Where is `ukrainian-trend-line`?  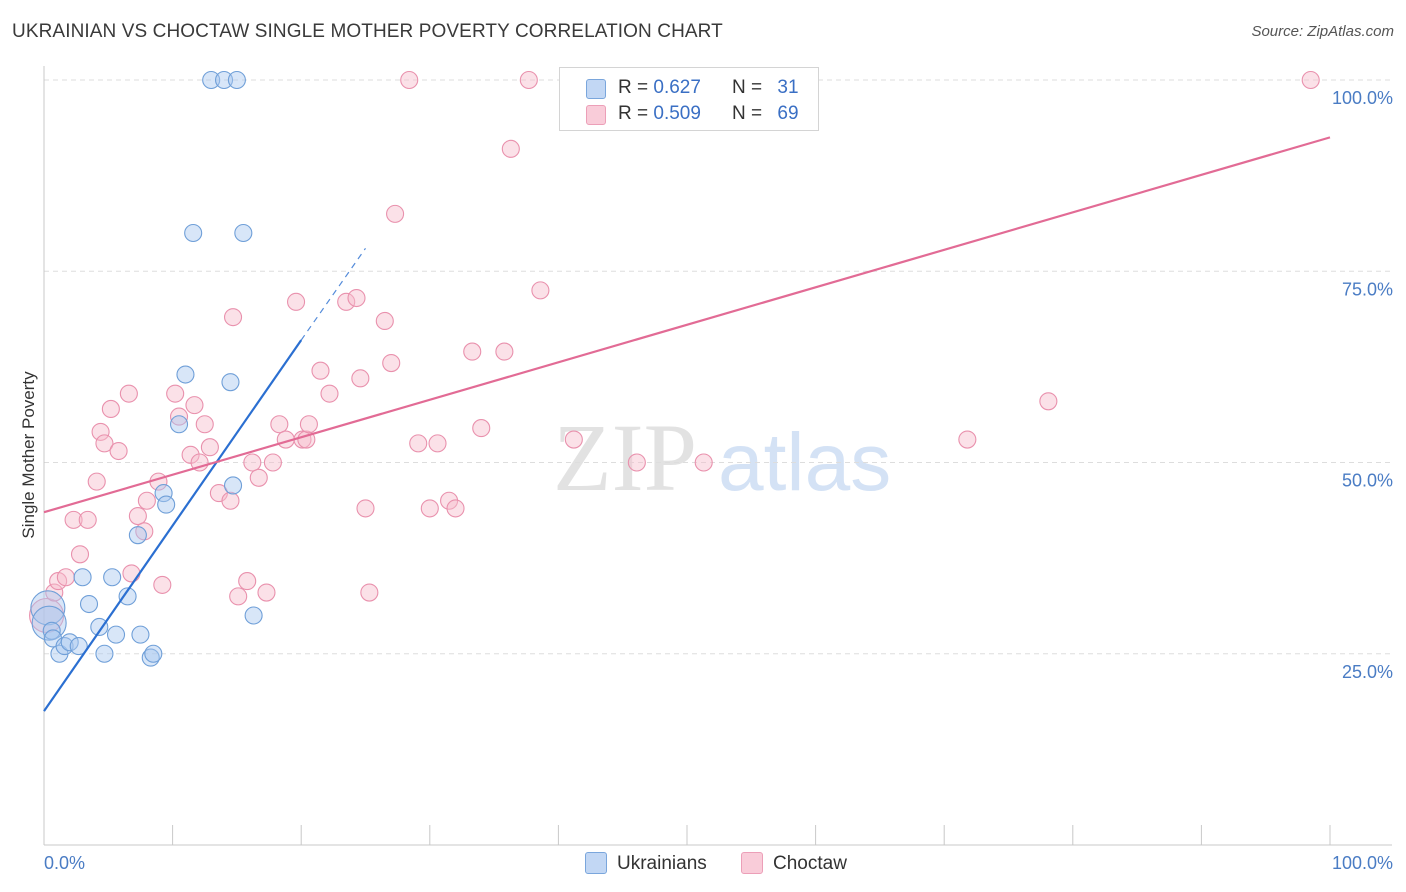
ukrainian-trend-line is located at coordinates (173, 525).